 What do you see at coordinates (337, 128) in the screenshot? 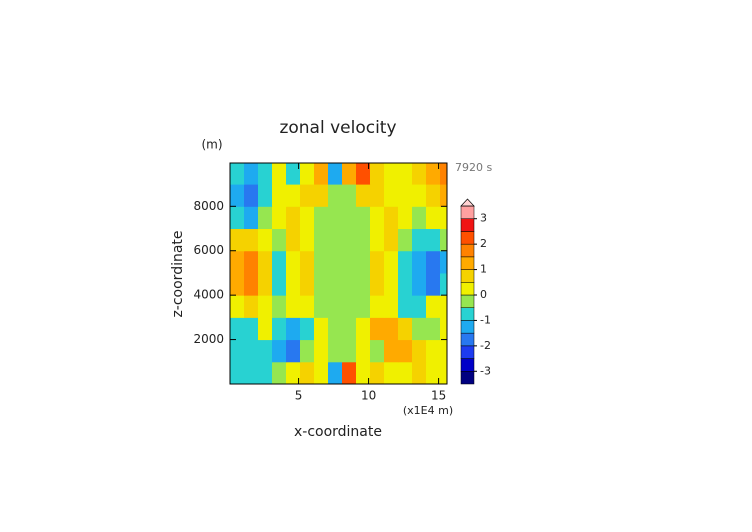
I see `chart-title: zonal velocity` at bounding box center [337, 128].